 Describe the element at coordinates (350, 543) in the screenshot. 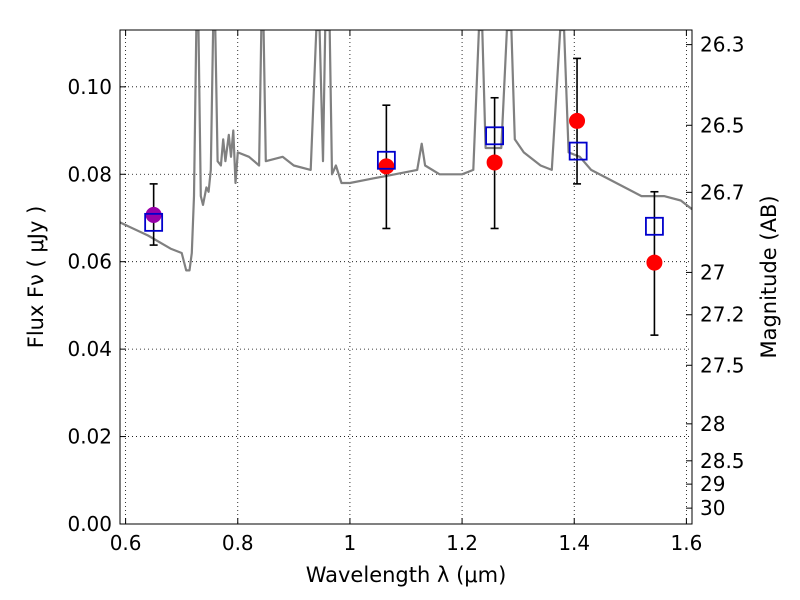

I see `x-tick-label: 1` at that location.